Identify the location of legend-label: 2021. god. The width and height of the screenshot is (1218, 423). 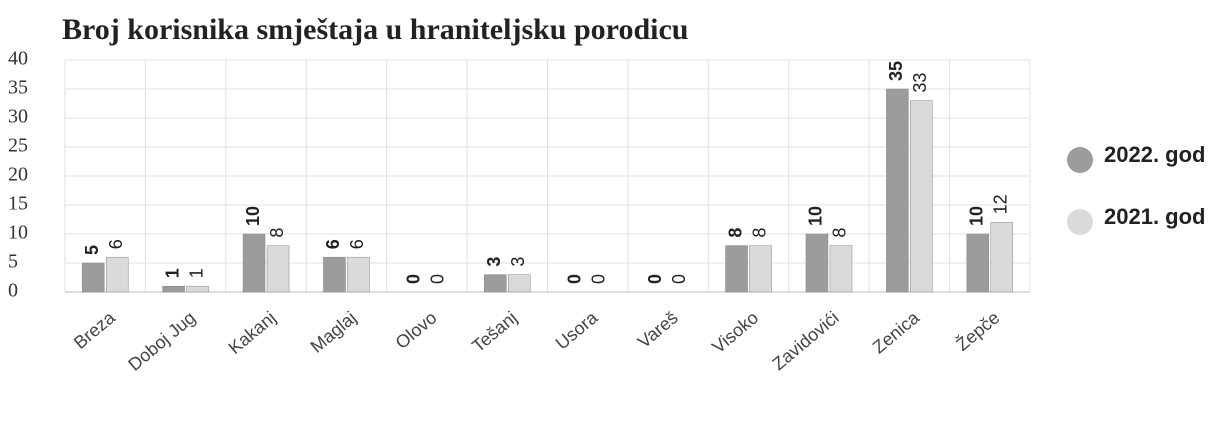
(1154, 216).